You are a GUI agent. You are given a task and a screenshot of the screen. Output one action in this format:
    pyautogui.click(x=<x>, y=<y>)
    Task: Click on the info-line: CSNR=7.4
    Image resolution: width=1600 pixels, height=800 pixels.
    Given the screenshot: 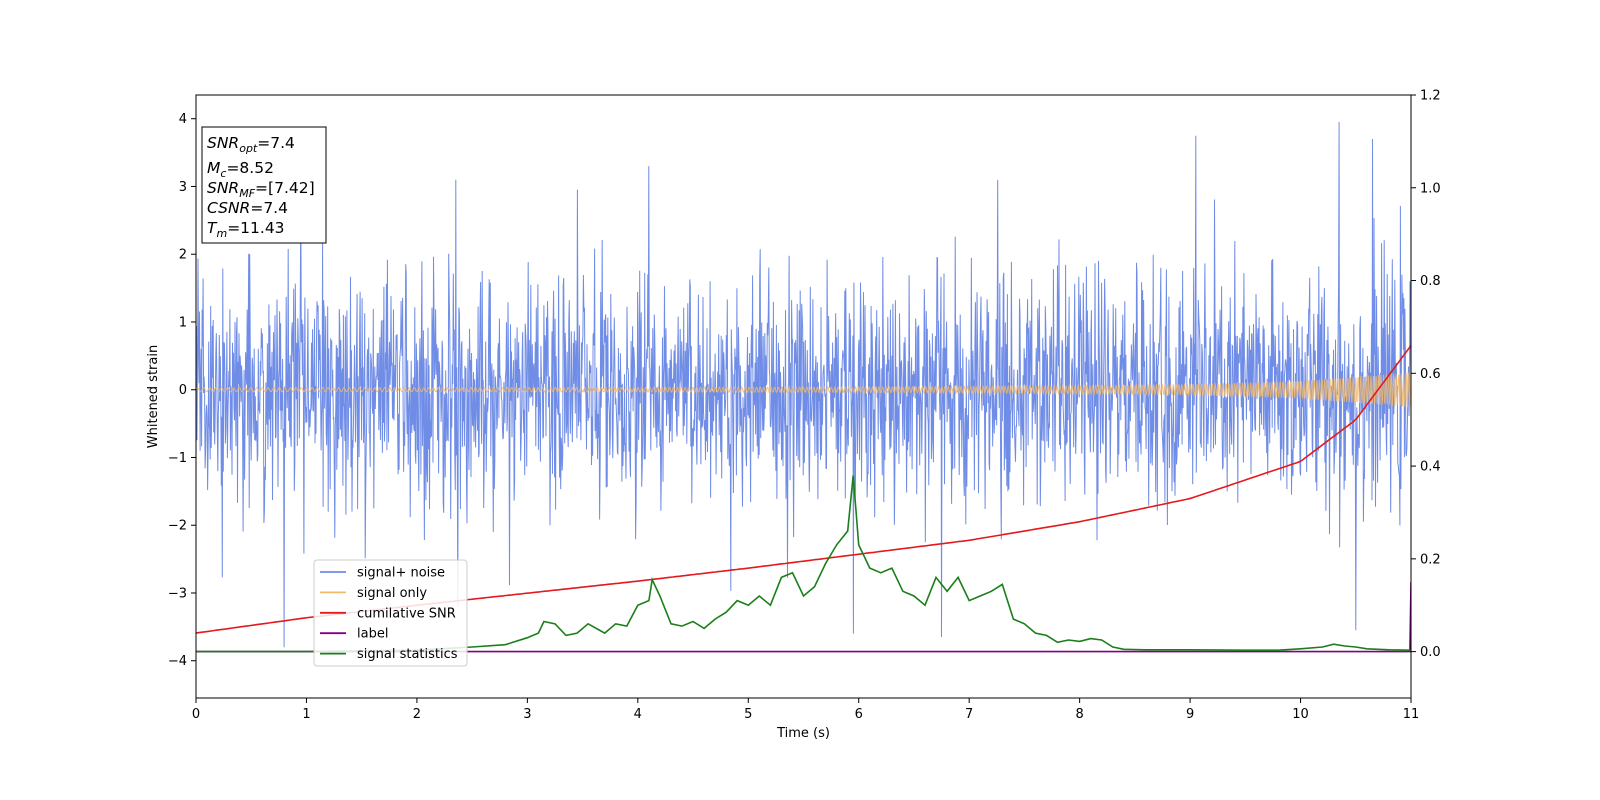 What is the action you would take?
    pyautogui.click(x=247, y=208)
    